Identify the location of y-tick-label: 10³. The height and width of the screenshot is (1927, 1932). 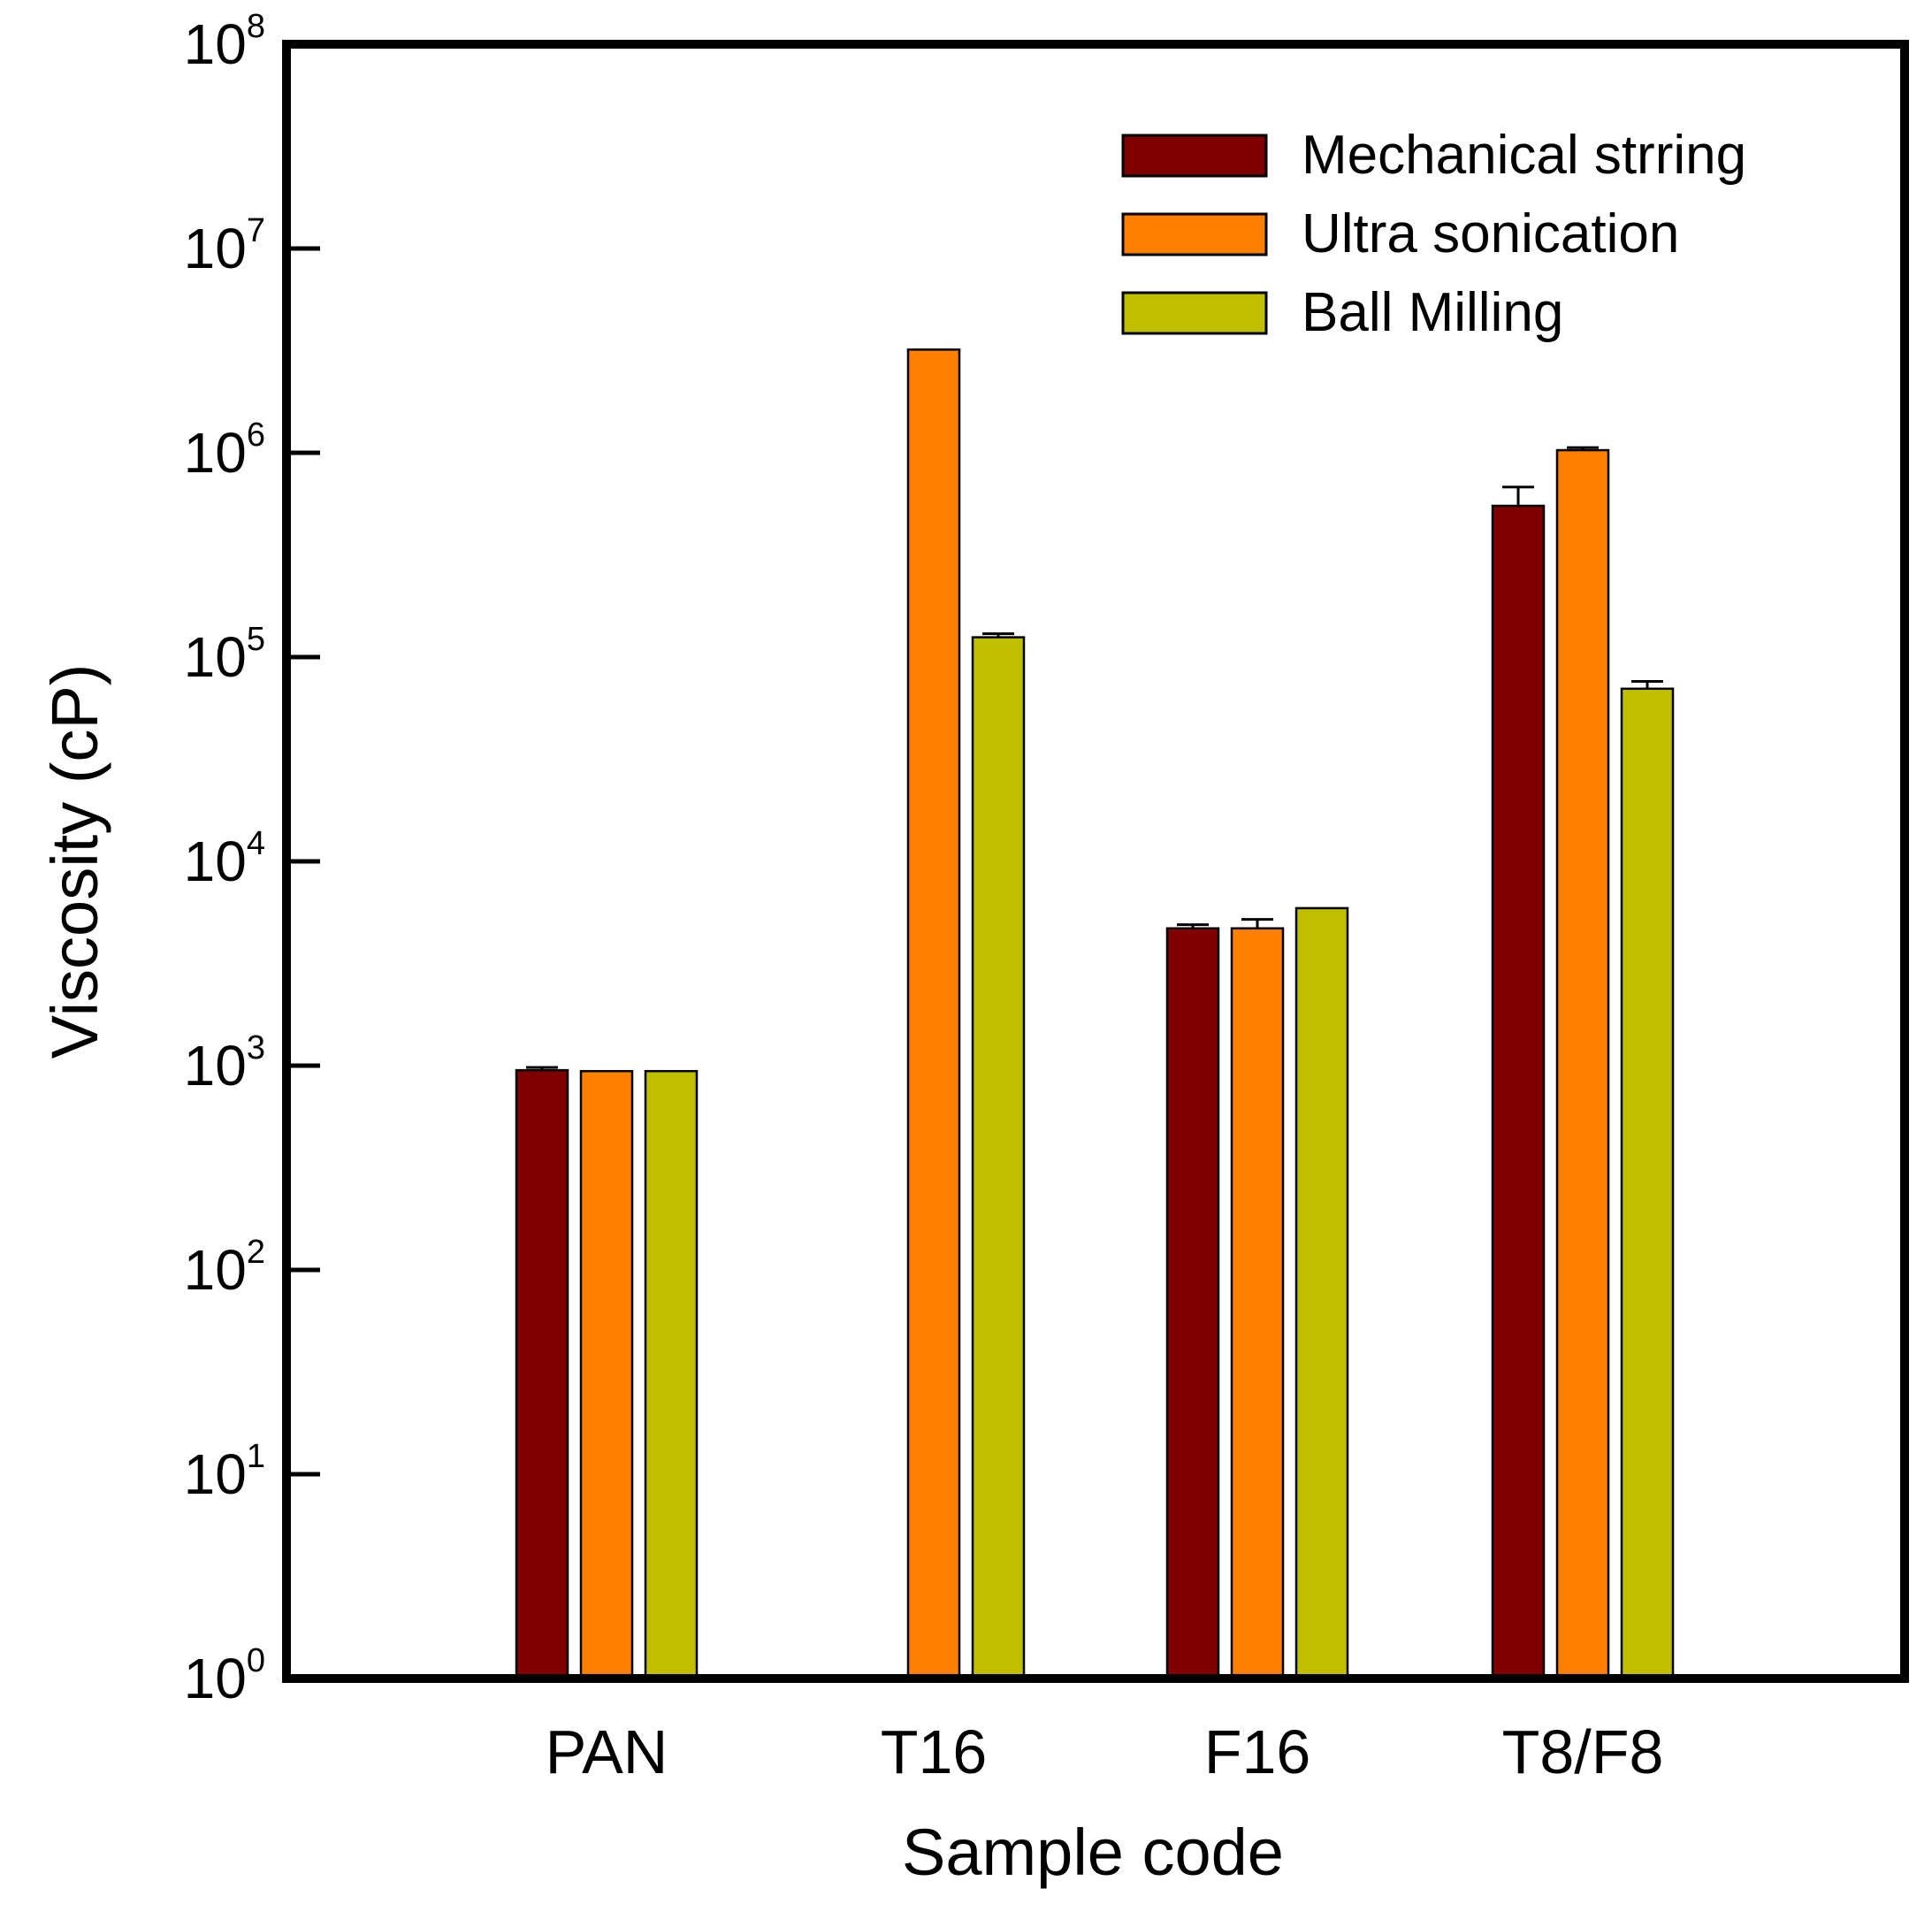
(224, 1063).